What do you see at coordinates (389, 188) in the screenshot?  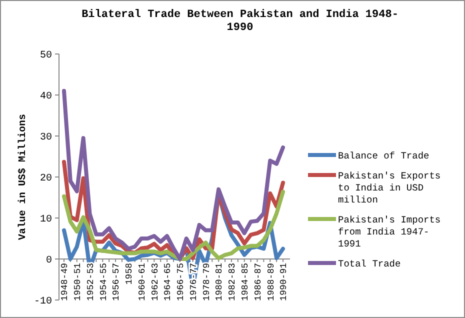 I see `legend-label: Pakistan's Exports to India in USD million` at bounding box center [389, 188].